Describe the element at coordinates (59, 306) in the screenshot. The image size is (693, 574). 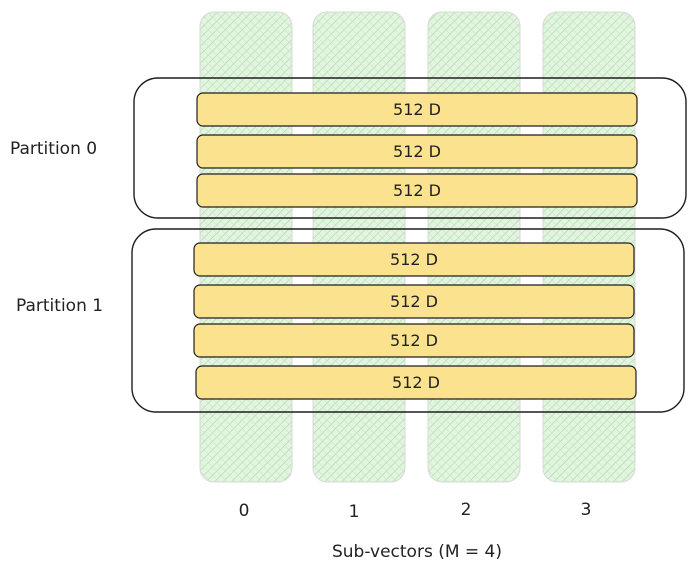
I see `partition-1-label: Partition 1` at that location.